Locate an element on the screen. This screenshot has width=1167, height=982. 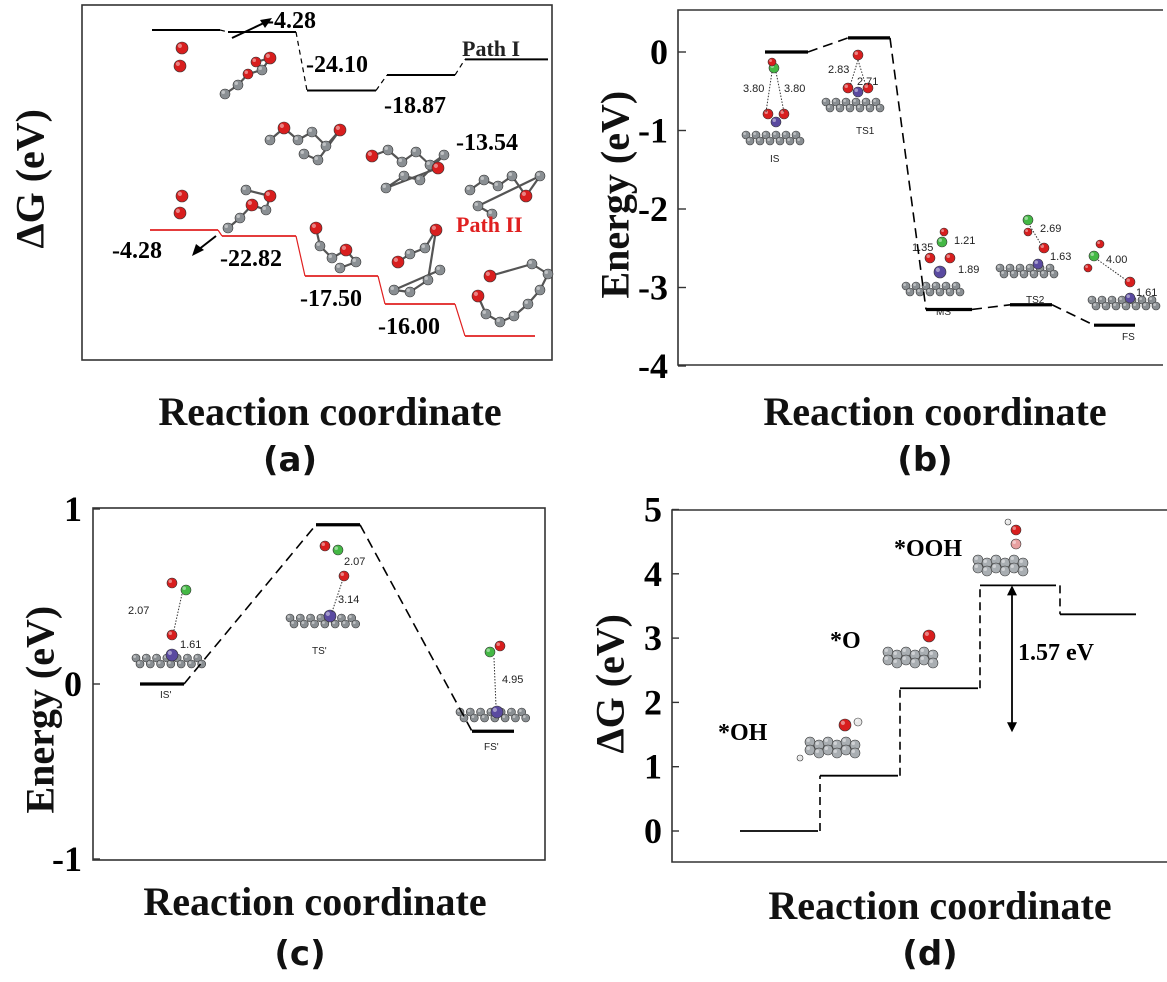
state-label-TS1: TS1 is located at coordinates (865, 131).